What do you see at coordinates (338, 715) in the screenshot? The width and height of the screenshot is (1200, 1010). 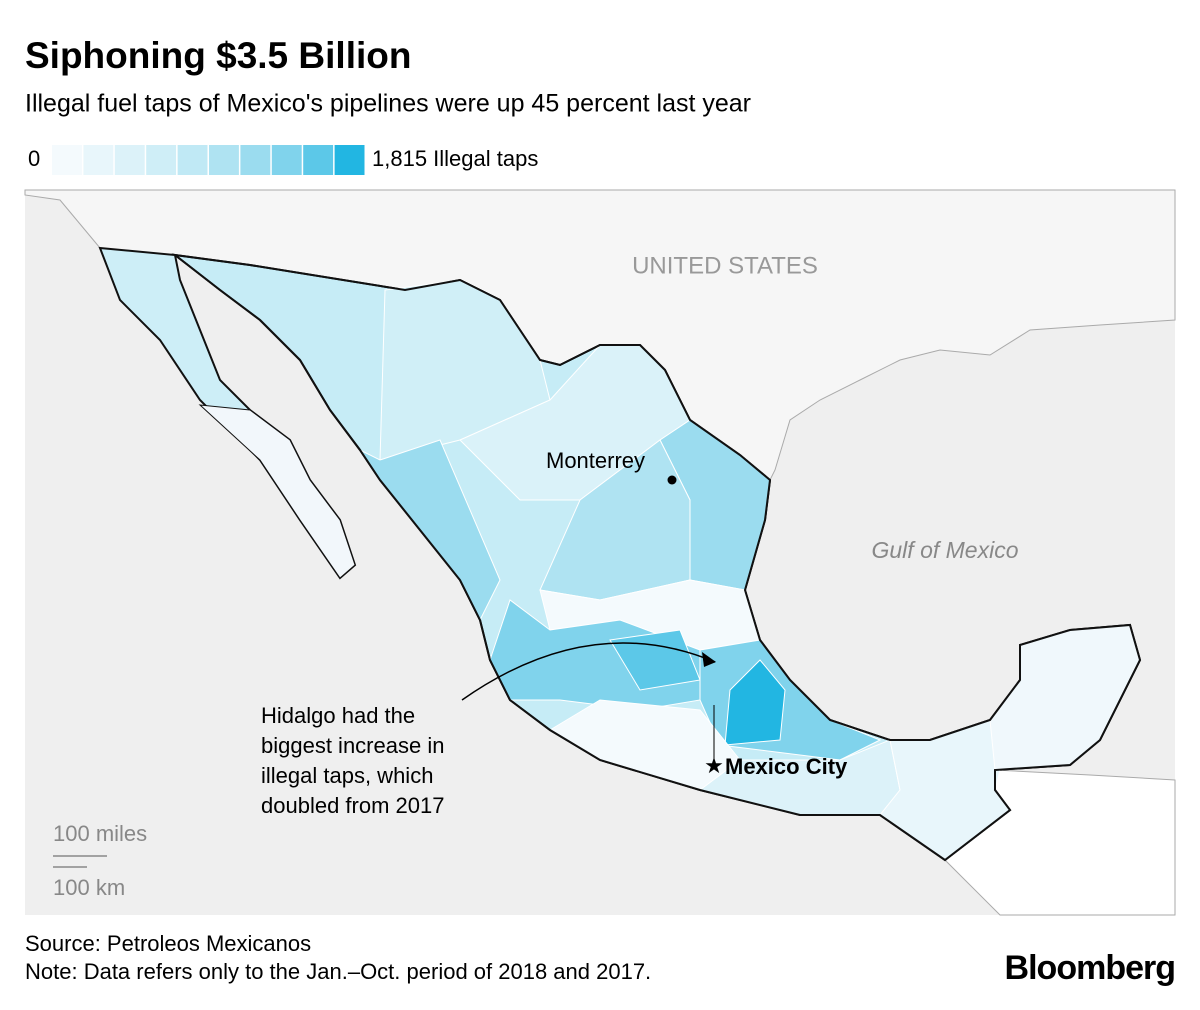 I see `annotation-line: Hidalgo had the` at bounding box center [338, 715].